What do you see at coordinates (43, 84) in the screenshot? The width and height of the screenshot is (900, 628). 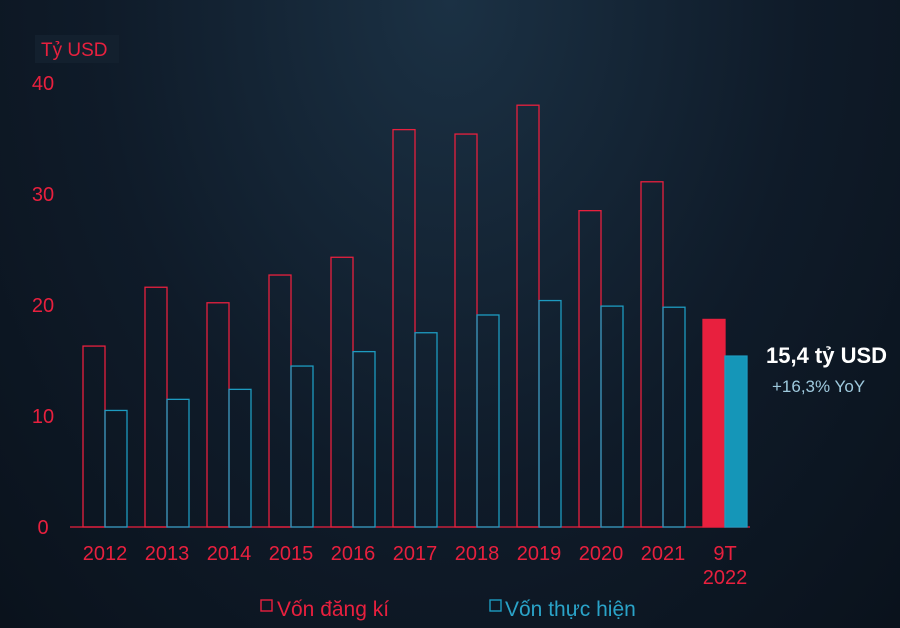 I see `y-tick-label: 40` at bounding box center [43, 84].